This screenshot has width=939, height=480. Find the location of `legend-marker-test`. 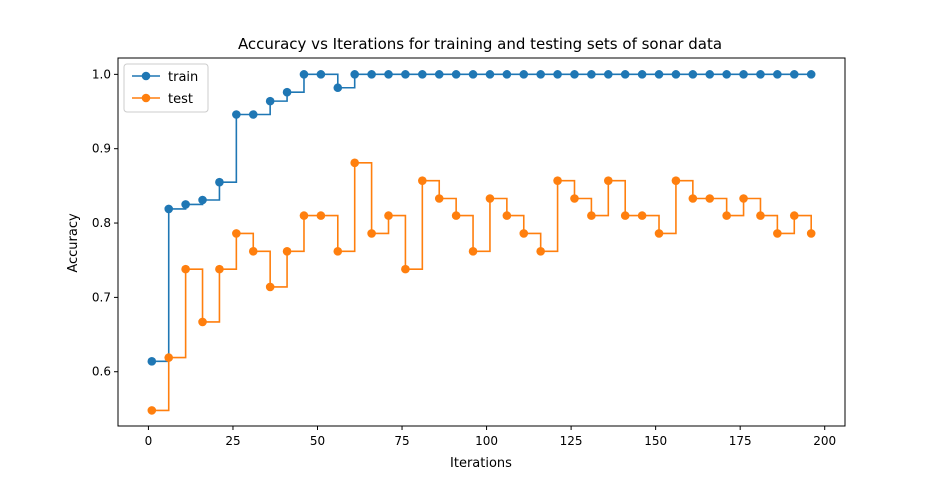

legend-marker-test is located at coordinates (146, 98).